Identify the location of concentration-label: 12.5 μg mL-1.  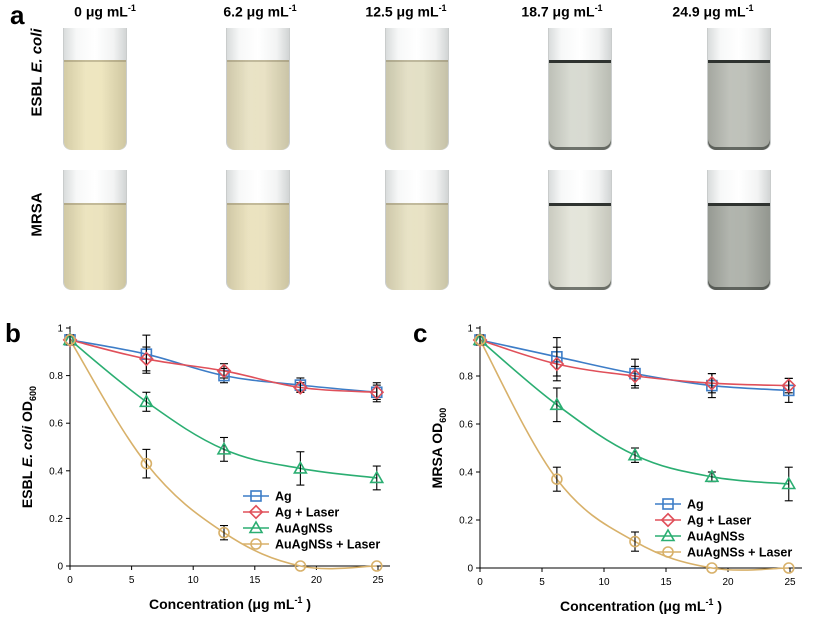
(406, 11).